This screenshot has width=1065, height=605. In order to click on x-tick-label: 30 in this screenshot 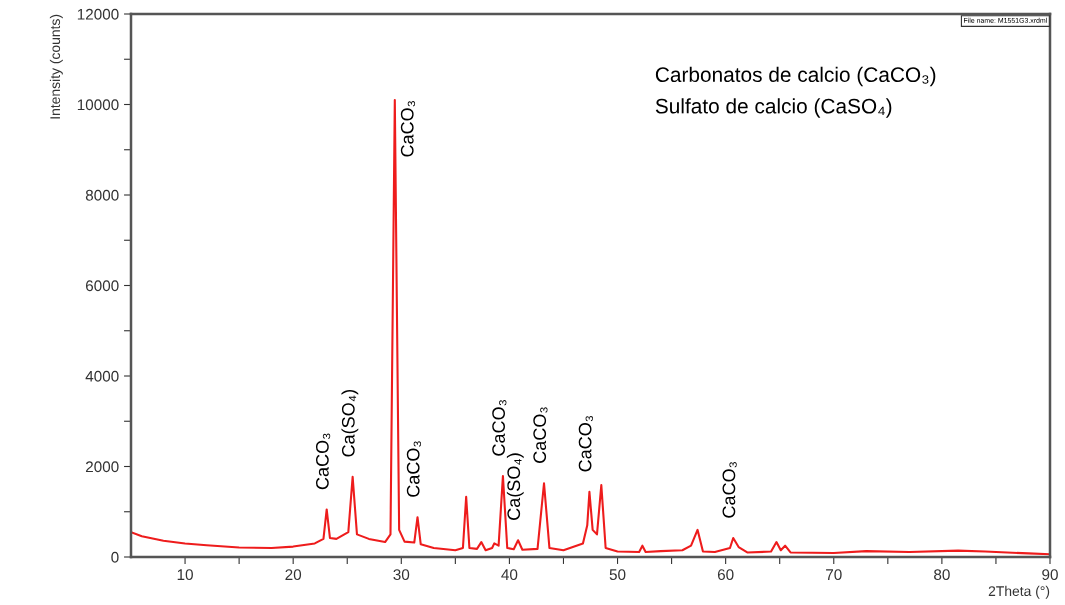, I will do `click(401, 575)`.